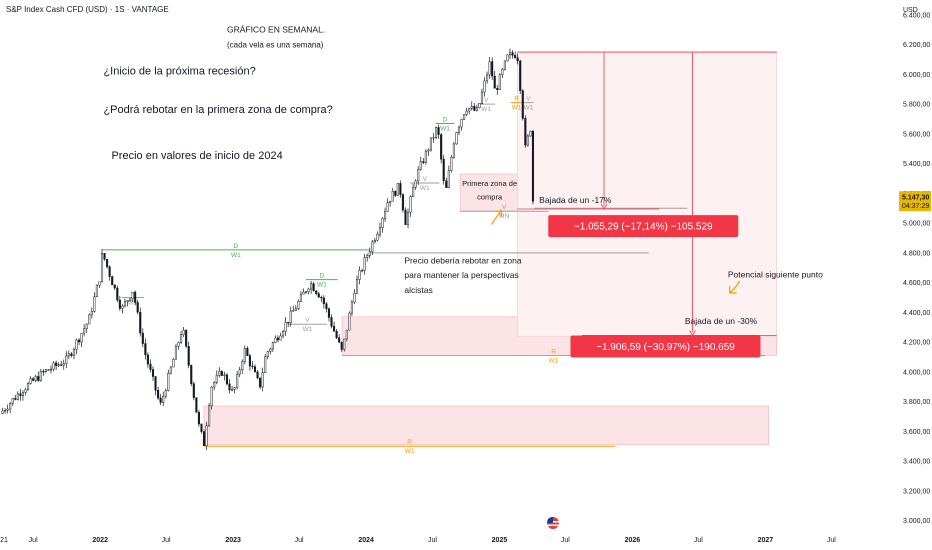 The image size is (932, 550). What do you see at coordinates (308, 329) in the screenshot?
I see `level-label-bottom-7: W1` at bounding box center [308, 329].